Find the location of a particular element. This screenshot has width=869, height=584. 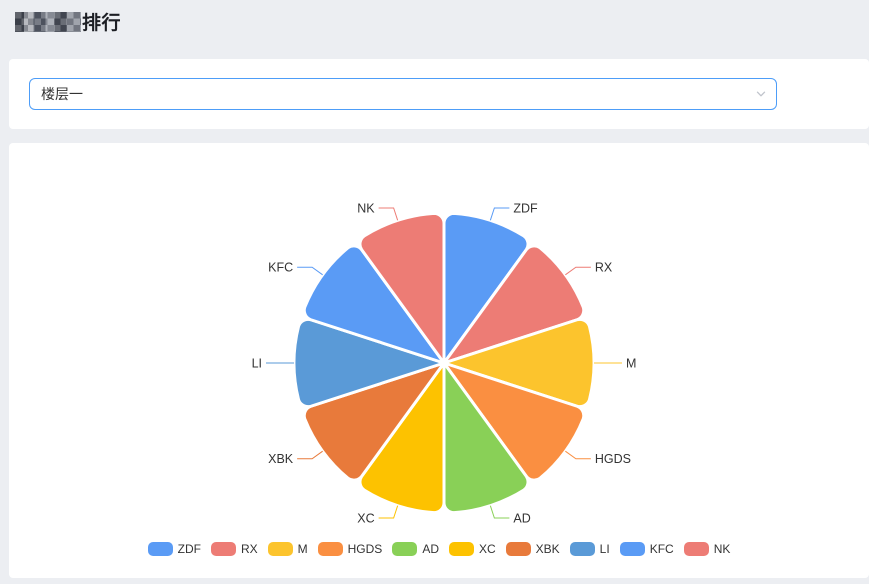

pie-label-AD: AD is located at coordinates (521, 518).